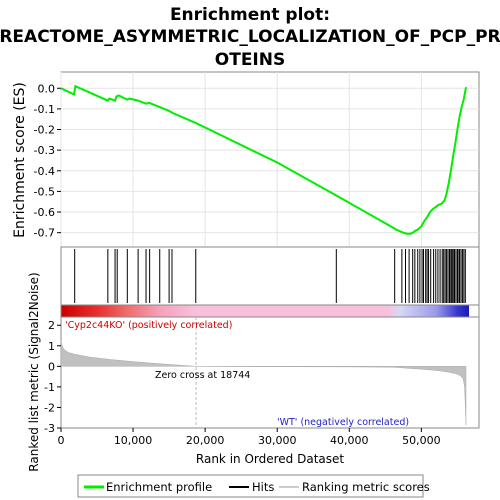 This screenshot has height=500, width=500. Describe the element at coordinates (44, 212) in the screenshot. I see `es-tick-label: -0.6` at that location.